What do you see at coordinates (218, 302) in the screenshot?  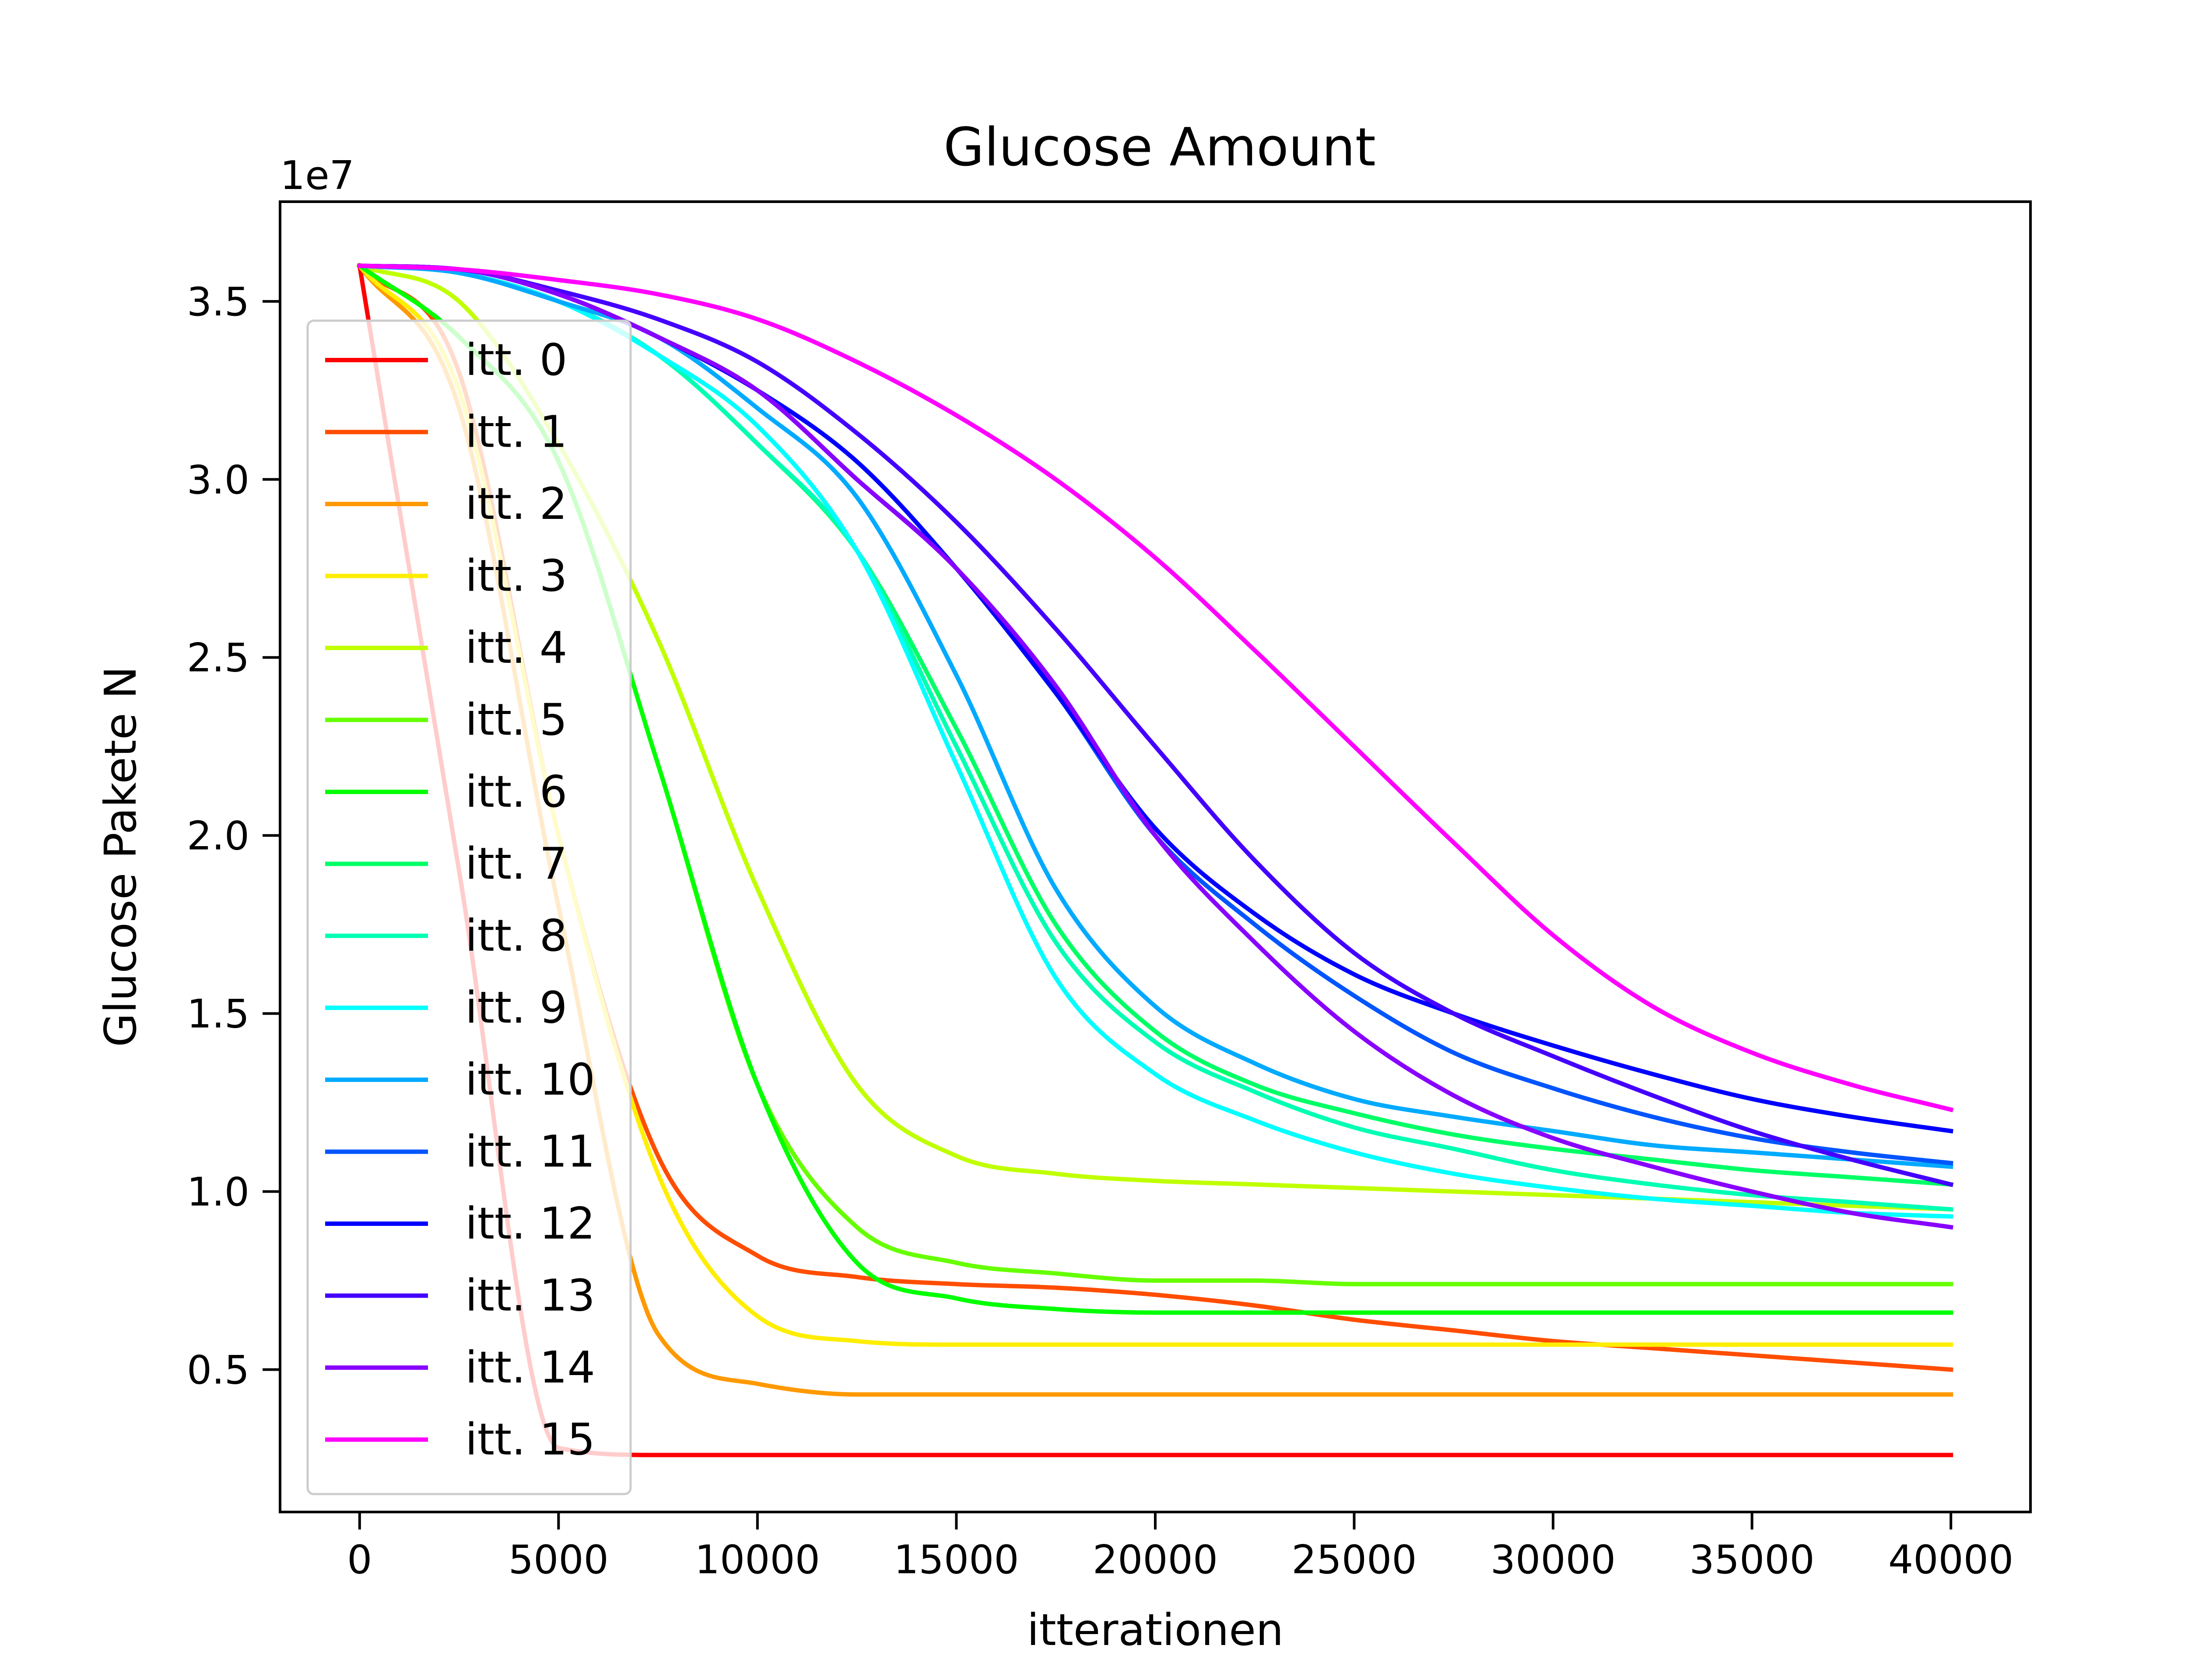 I see `y-tick-label: 3.5` at bounding box center [218, 302].